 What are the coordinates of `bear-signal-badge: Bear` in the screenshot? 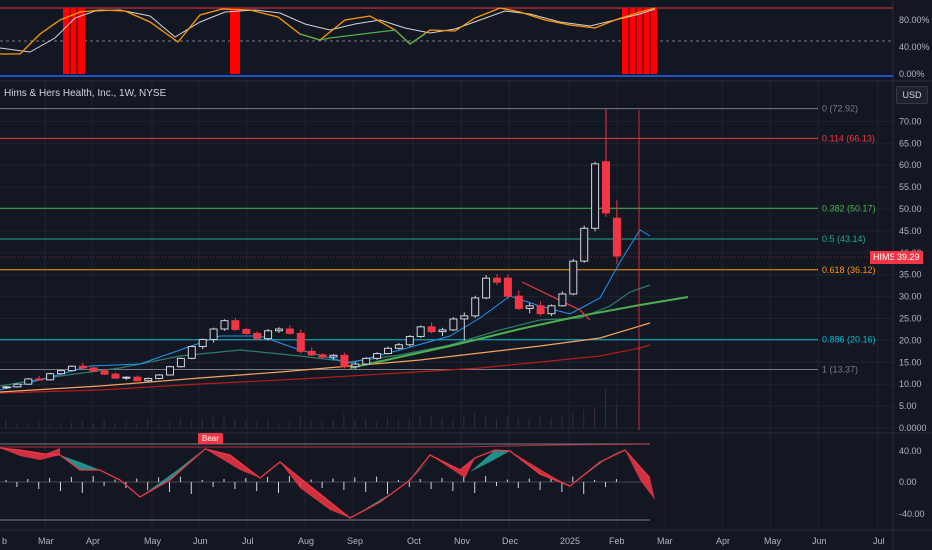 It's located at (210, 438).